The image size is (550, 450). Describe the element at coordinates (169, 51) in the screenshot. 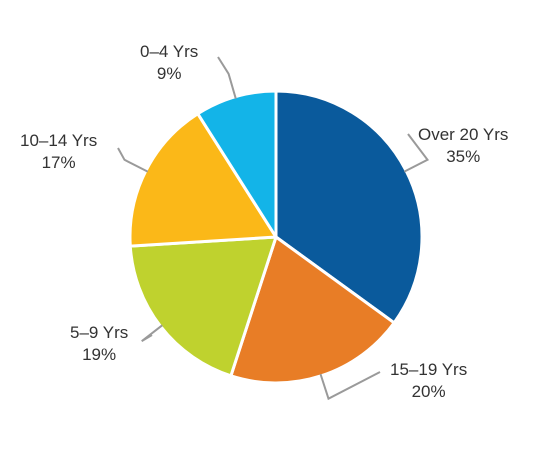

I see `slice-label-4: 0–4 Yrs` at that location.